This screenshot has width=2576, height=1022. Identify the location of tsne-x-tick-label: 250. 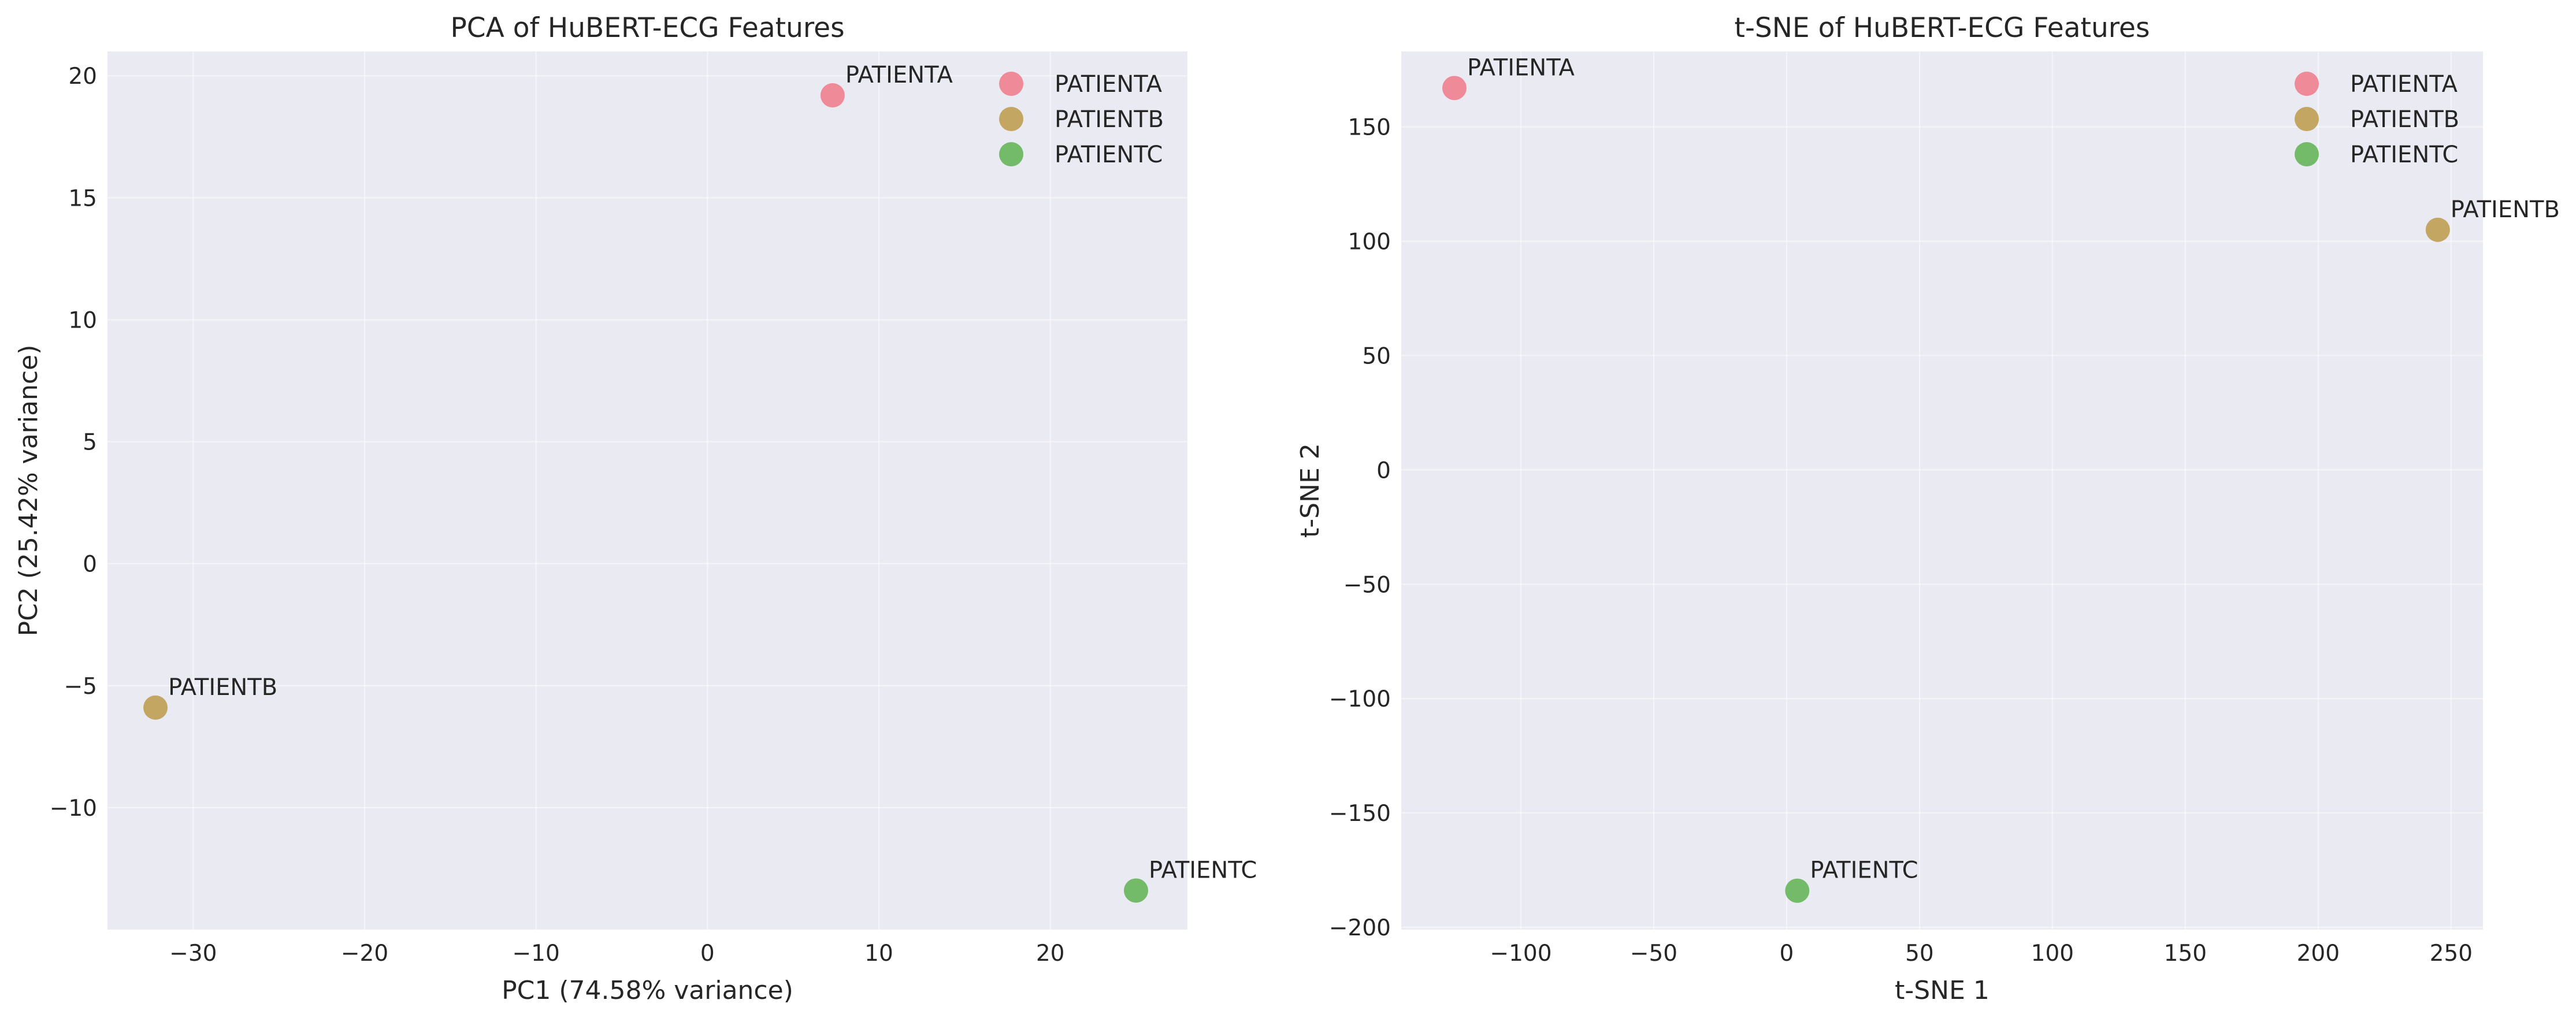
(2452, 954).